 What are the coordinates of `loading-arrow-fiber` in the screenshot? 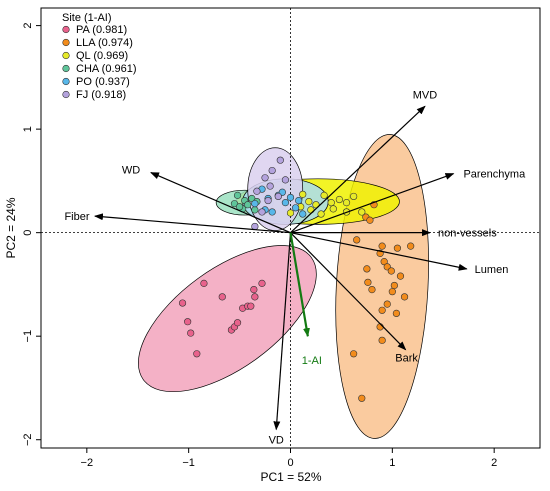 It's located at (192, 223).